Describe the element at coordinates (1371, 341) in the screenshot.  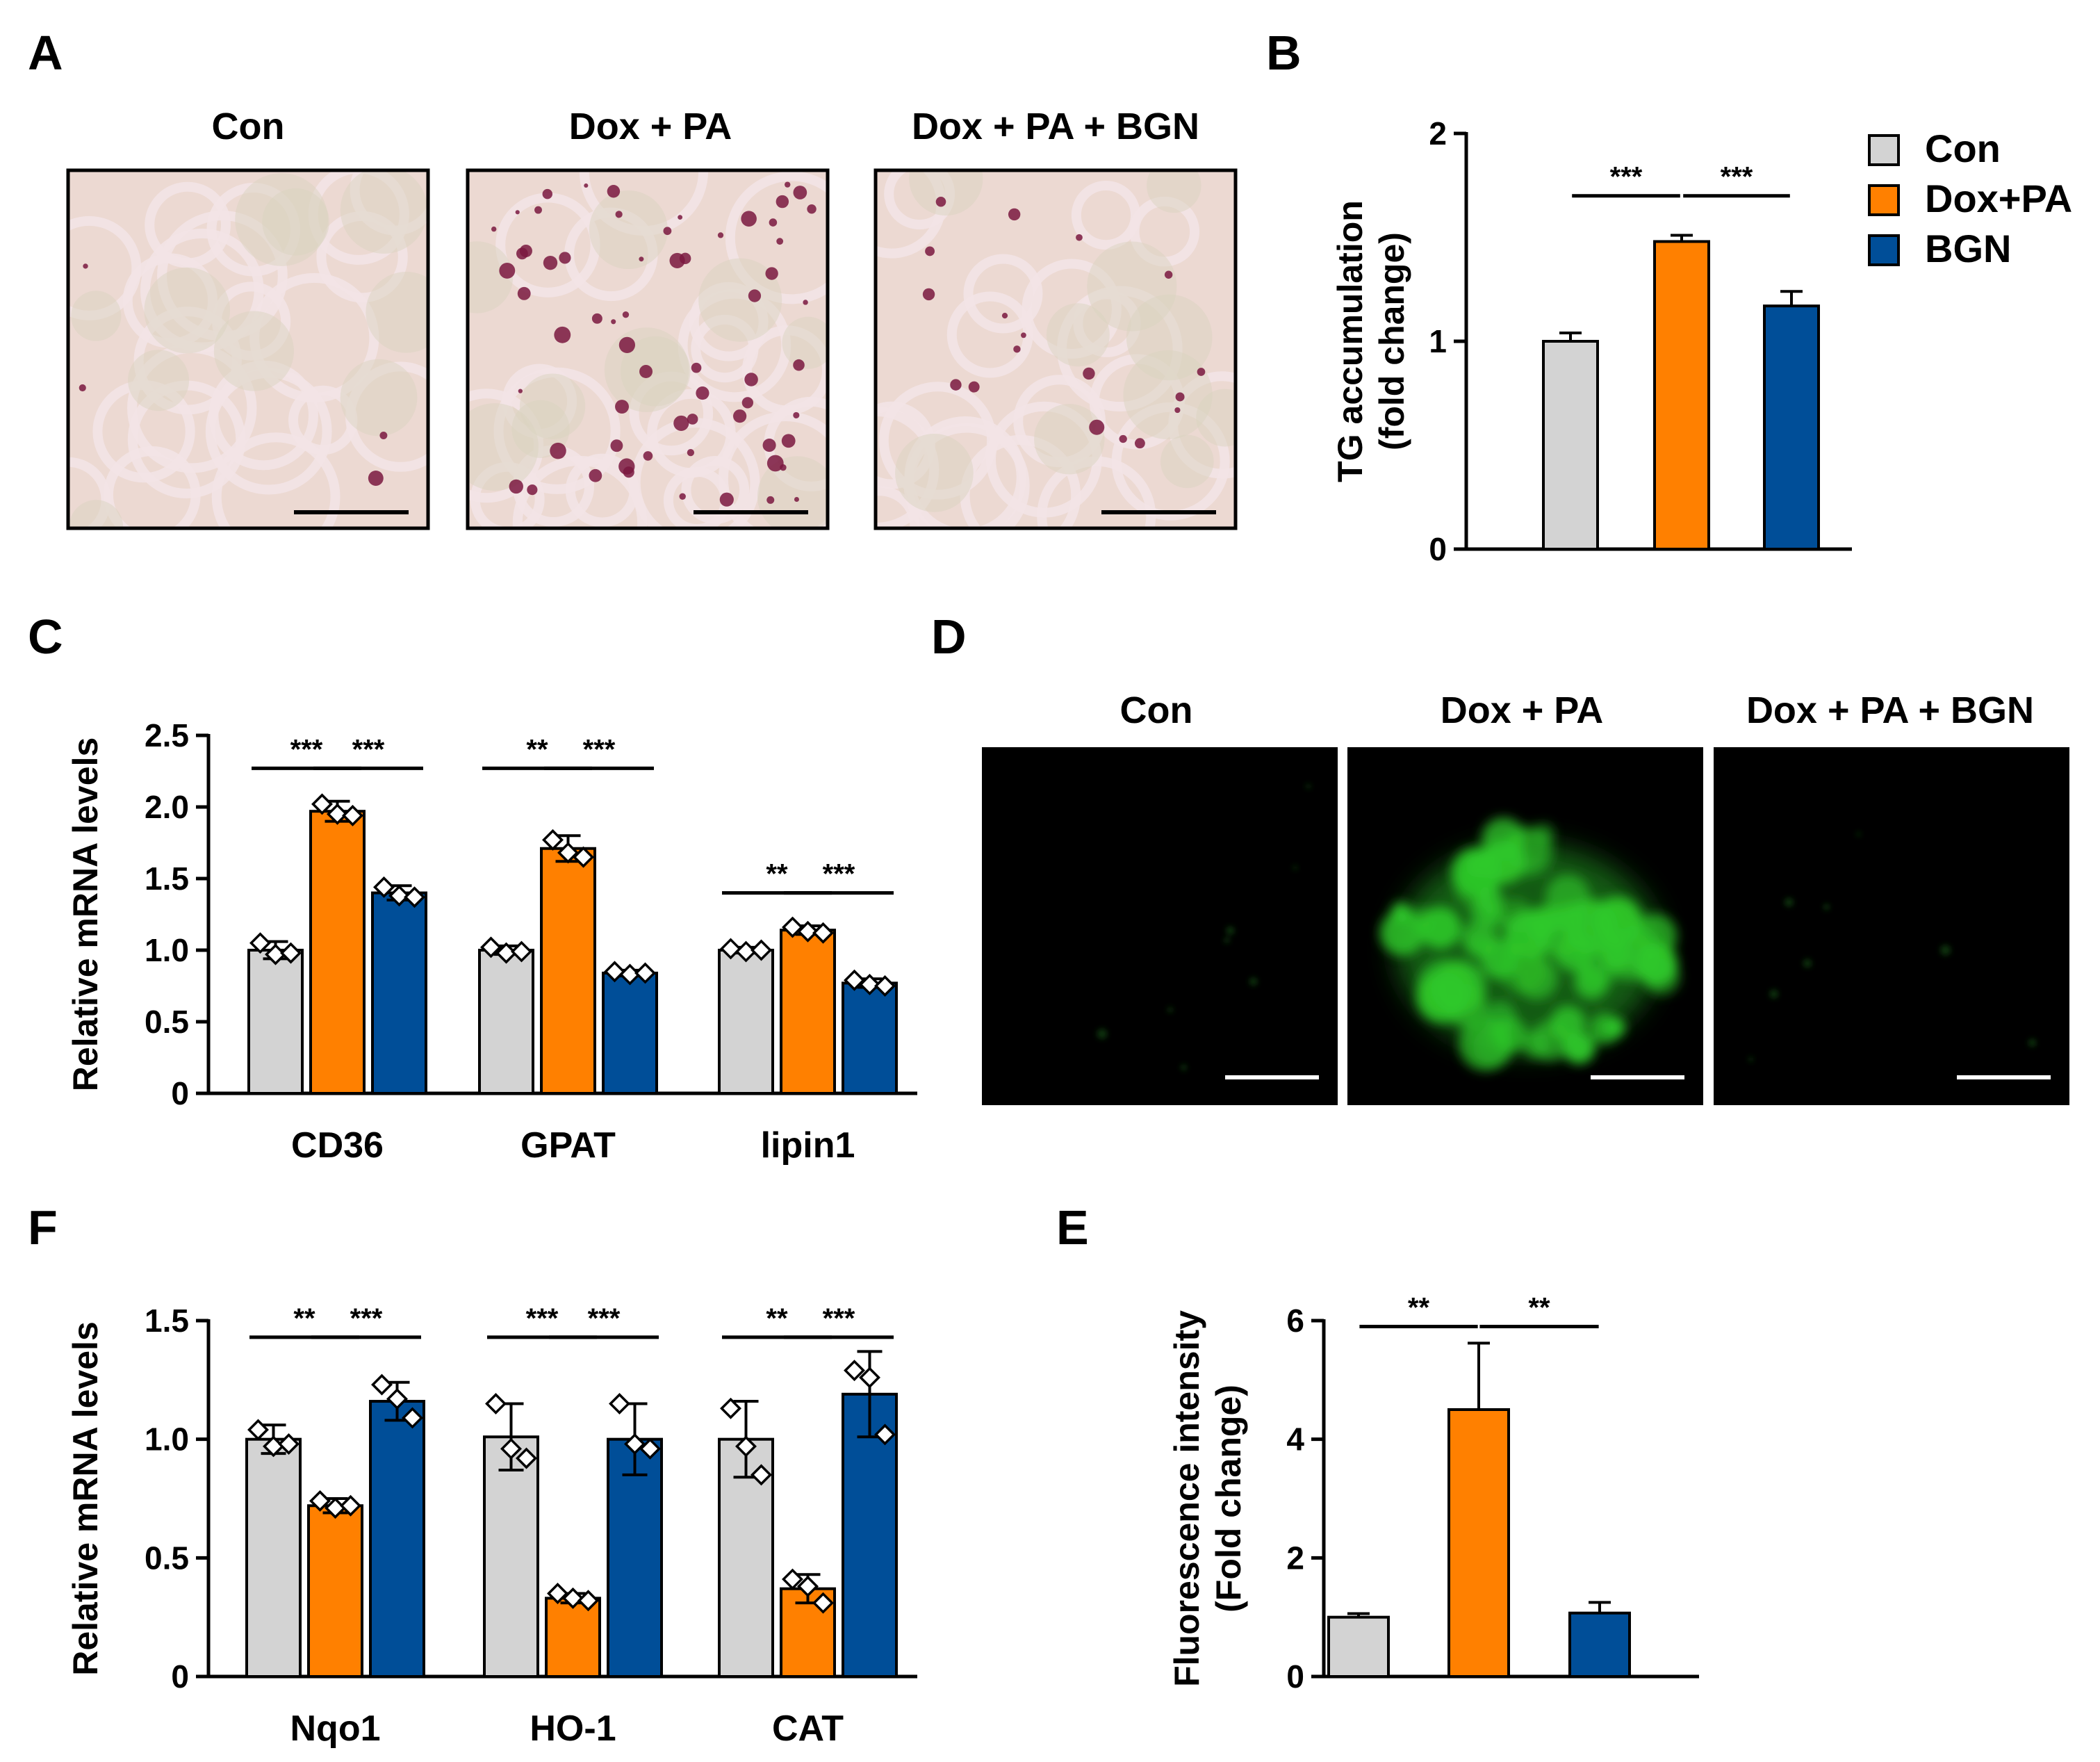
I see `y-axis-label: TG accumulation(fold change)` at that location.